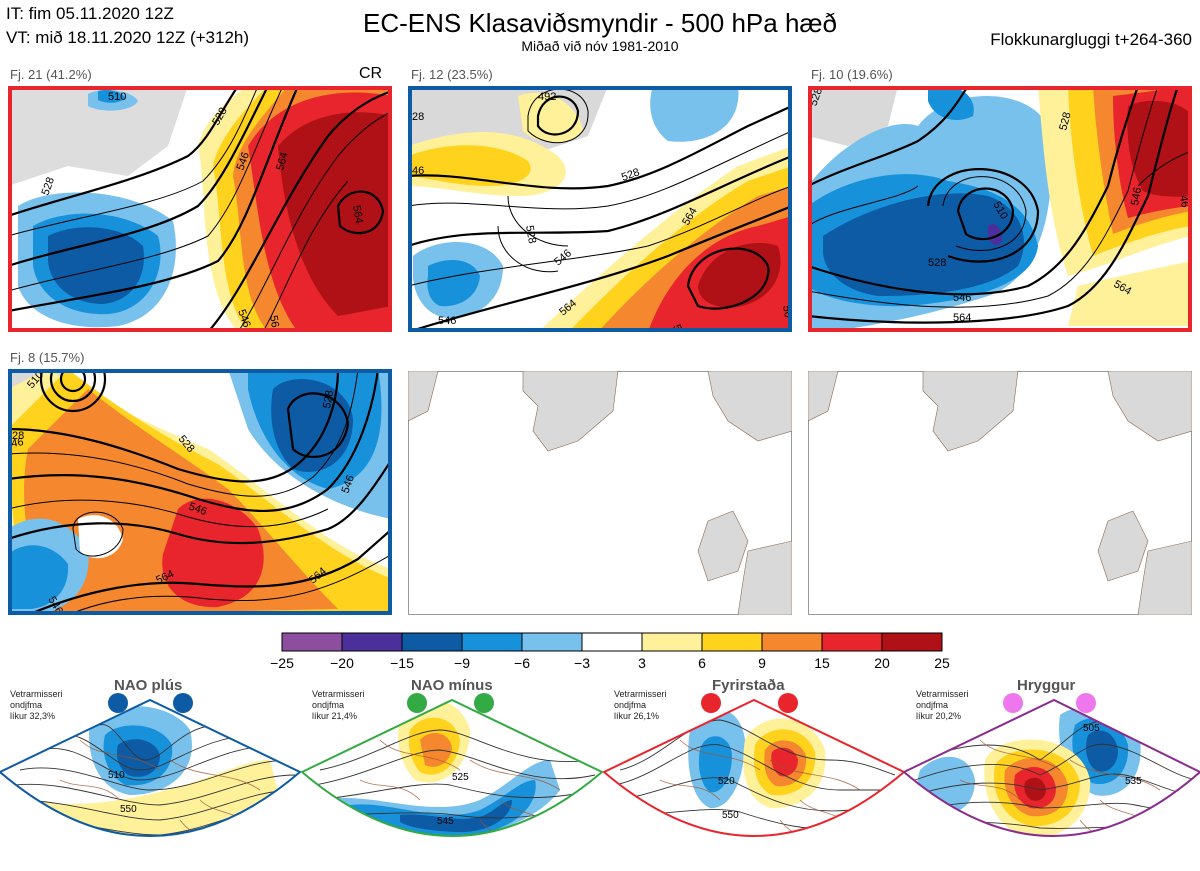 The image size is (1200, 871). What do you see at coordinates (1103, 843) in the screenshot?
I see `contour-label: 560` at bounding box center [1103, 843].